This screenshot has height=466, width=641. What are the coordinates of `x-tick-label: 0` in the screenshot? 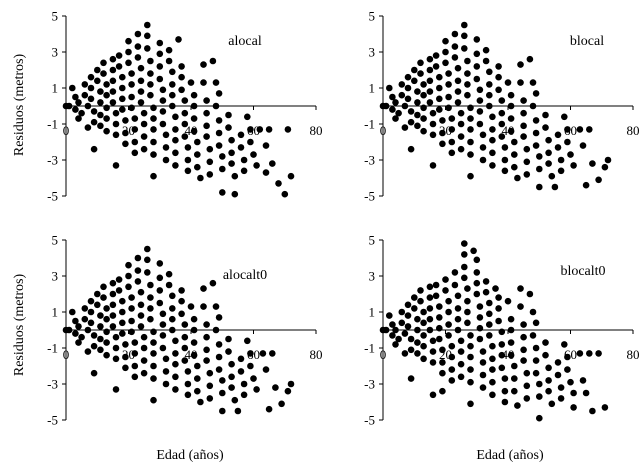 It's located at (383, 354).